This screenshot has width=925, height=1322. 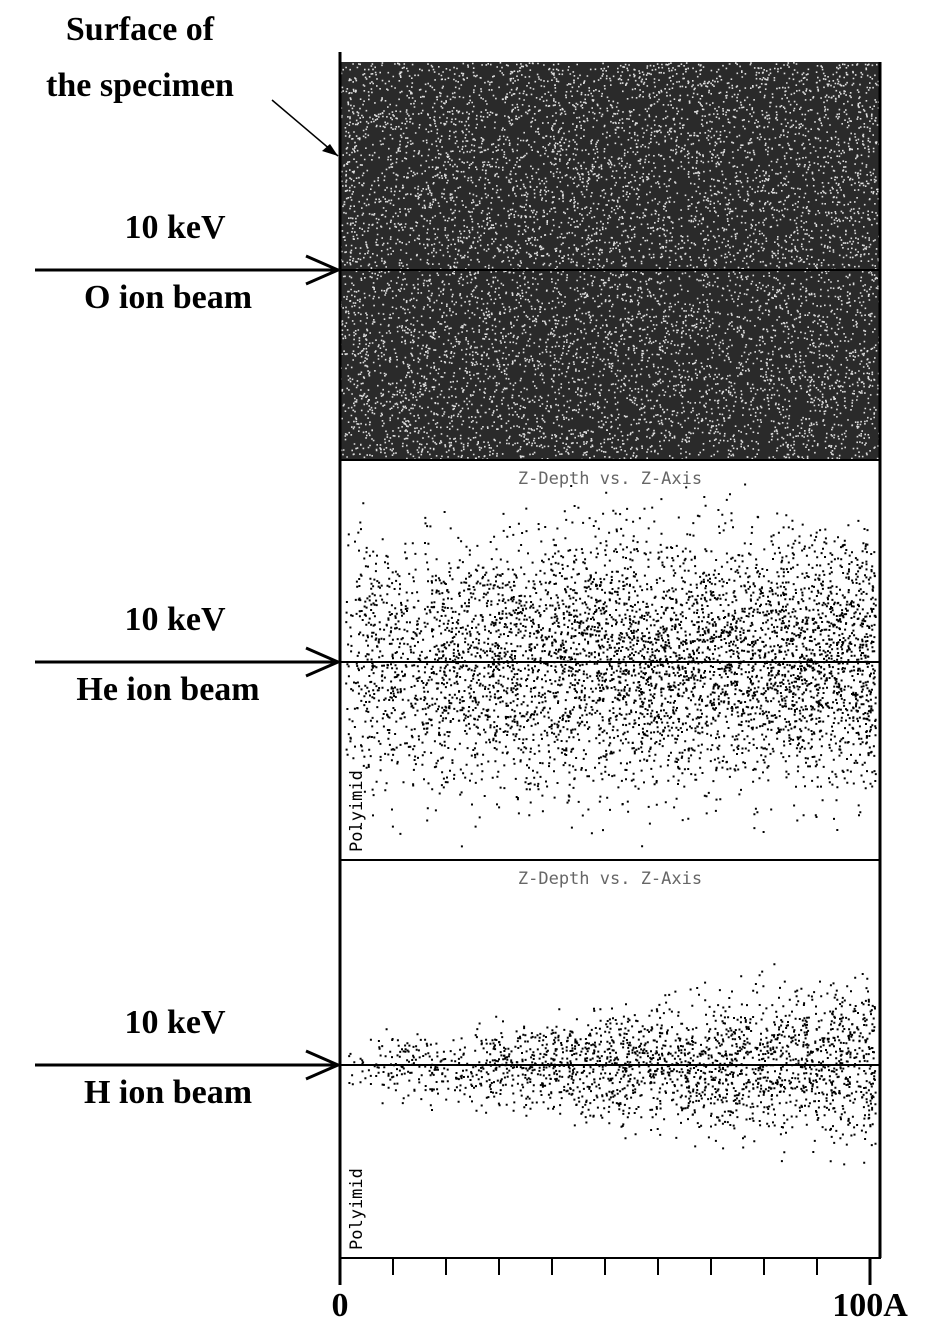 What do you see at coordinates (168, 297) in the screenshot?
I see `beam-ion: O ion beam` at bounding box center [168, 297].